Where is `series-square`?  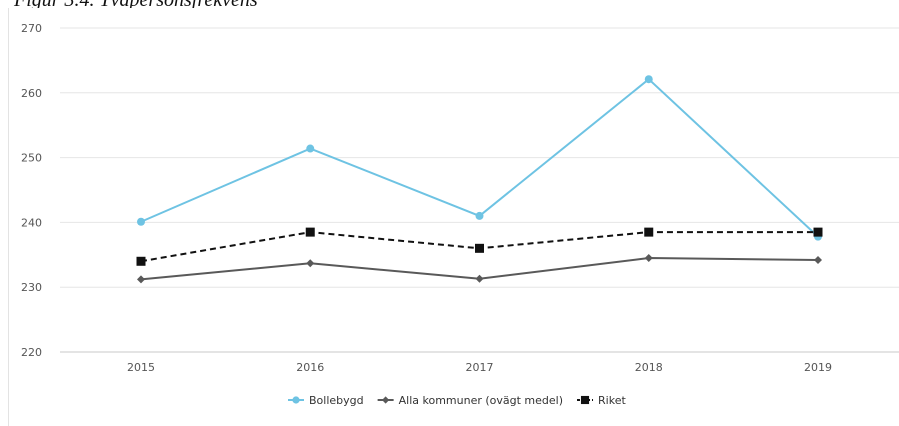 series-square is located at coordinates (479, 246).